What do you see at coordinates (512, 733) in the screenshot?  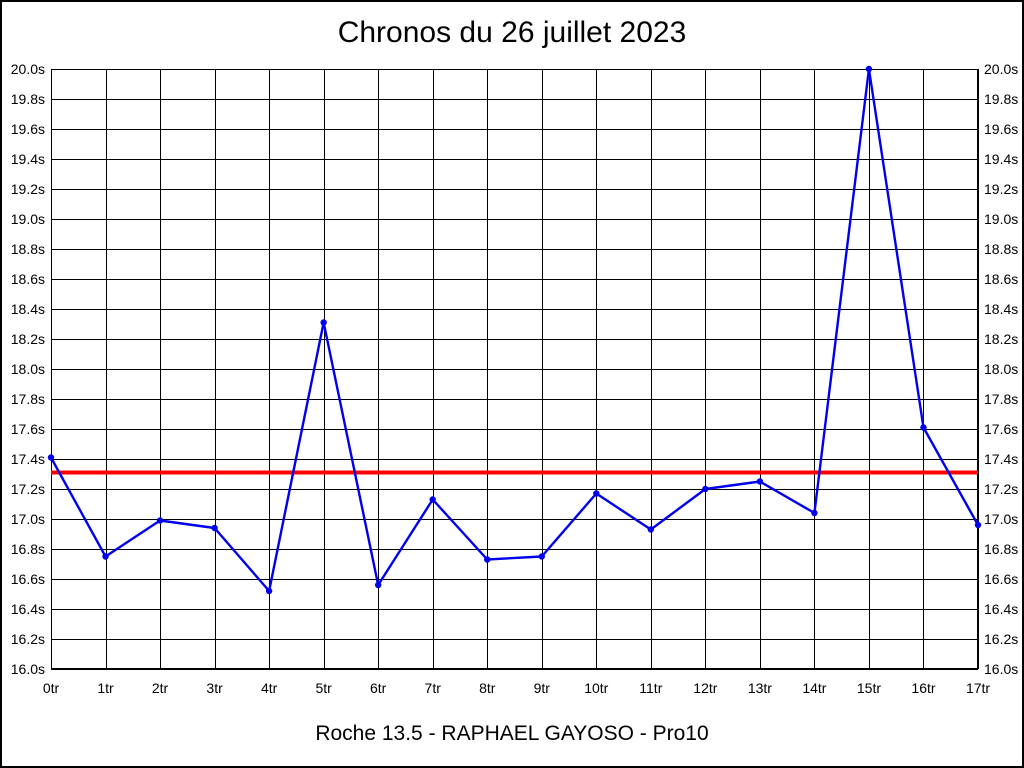 I see `chart-caption: Roche 13.5 - RAPHAEL GAYOSO - Pro10` at bounding box center [512, 733].